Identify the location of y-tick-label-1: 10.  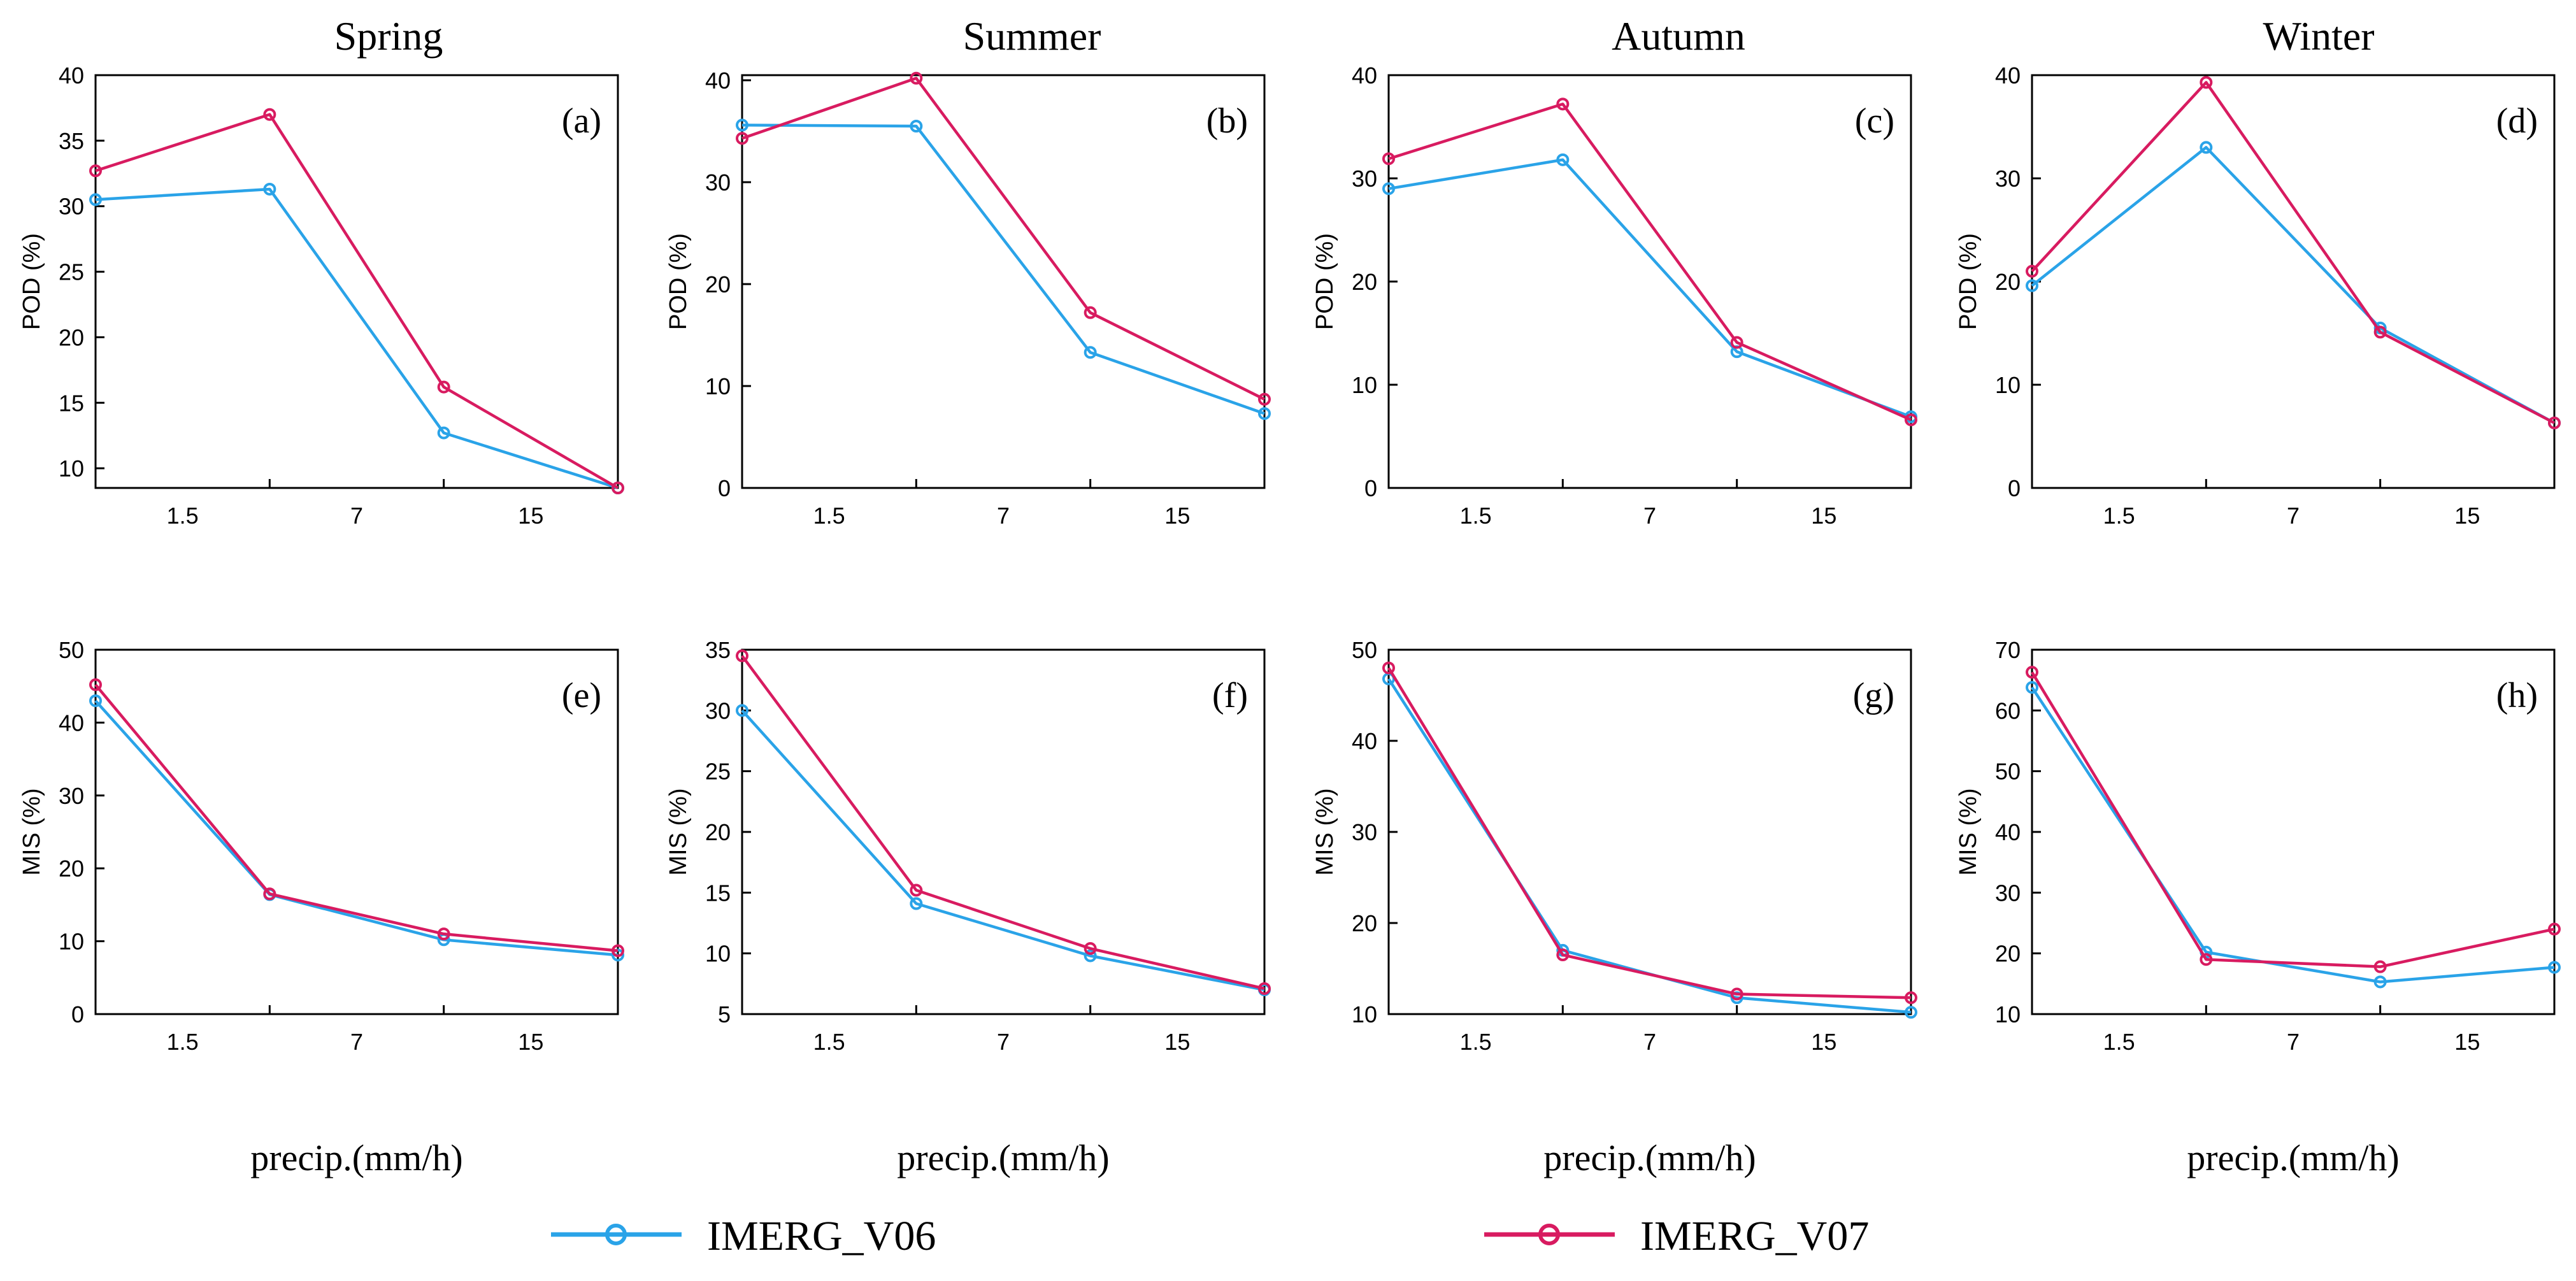
(71, 468).